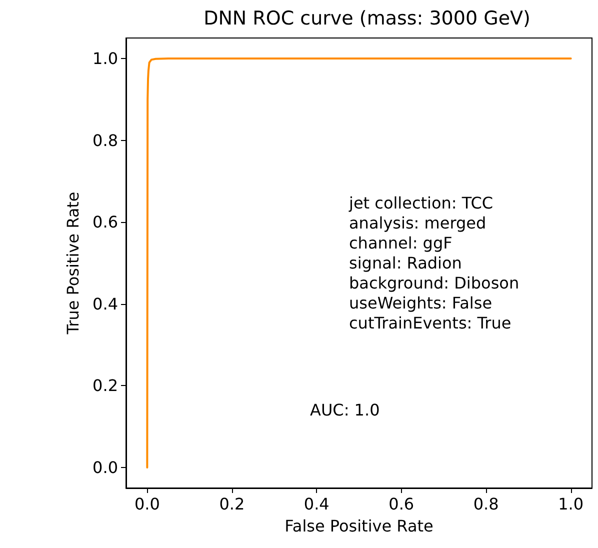  Describe the element at coordinates (401, 504) in the screenshot. I see `x-tick-label: 0.6` at that location.